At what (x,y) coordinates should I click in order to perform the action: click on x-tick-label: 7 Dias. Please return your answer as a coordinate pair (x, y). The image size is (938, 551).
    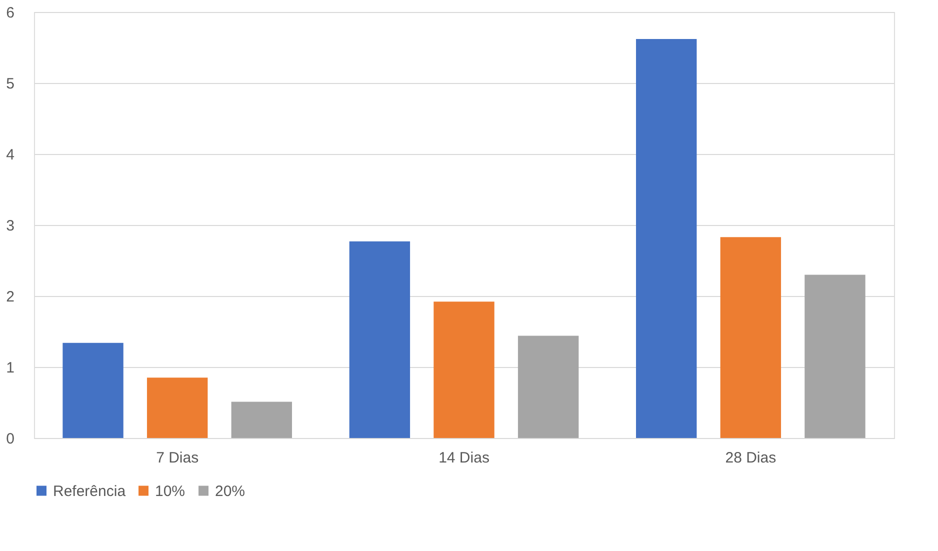
    Looking at the image, I should click on (177, 458).